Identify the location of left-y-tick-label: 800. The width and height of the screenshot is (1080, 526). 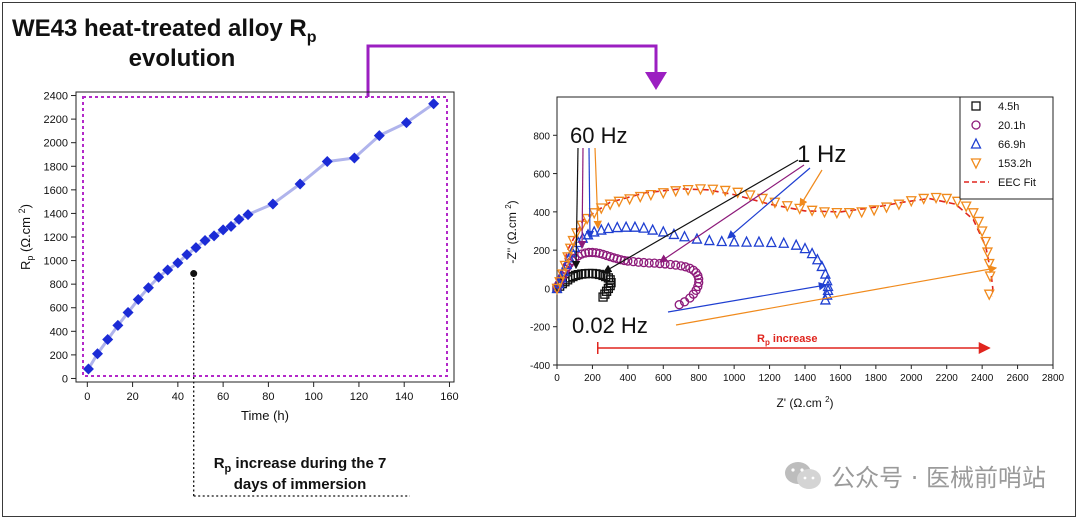
(59, 285).